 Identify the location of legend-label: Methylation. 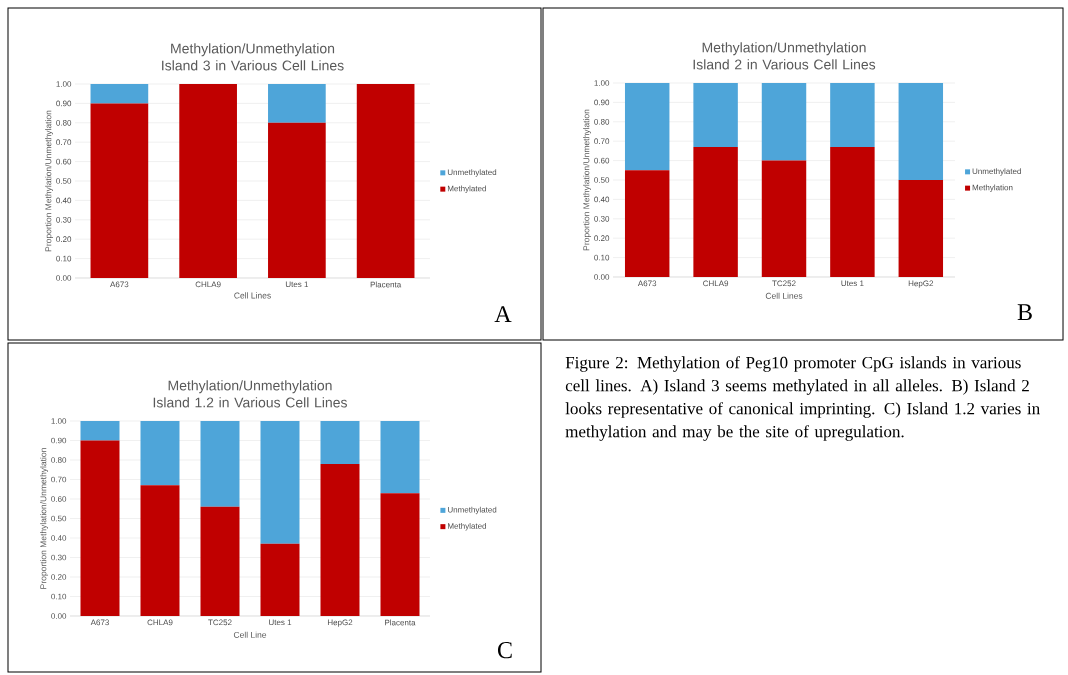
(992, 188).